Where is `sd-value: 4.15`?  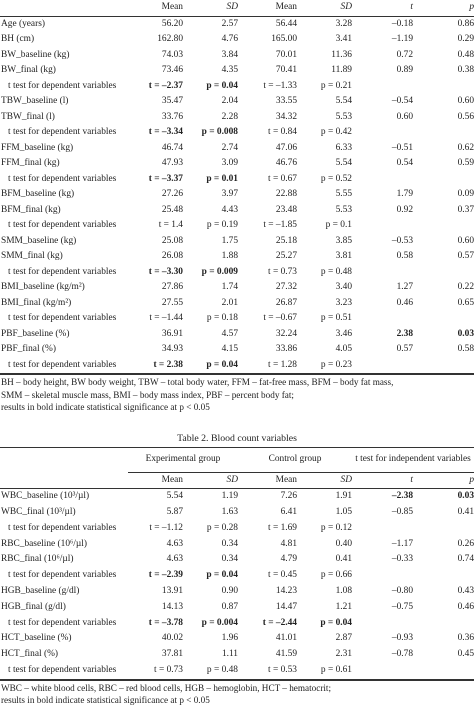 sd-value: 4.15 is located at coordinates (229, 349).